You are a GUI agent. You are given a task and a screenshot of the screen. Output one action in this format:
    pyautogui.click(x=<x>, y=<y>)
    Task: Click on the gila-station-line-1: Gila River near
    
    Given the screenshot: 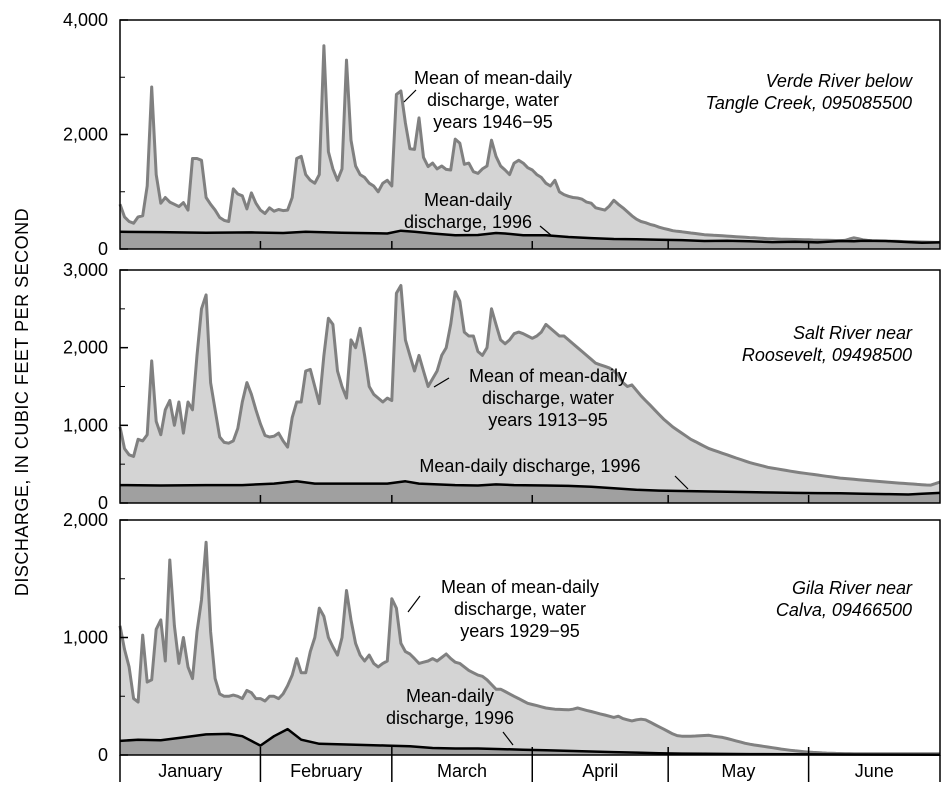 What is the action you would take?
    pyautogui.click(x=852, y=588)
    